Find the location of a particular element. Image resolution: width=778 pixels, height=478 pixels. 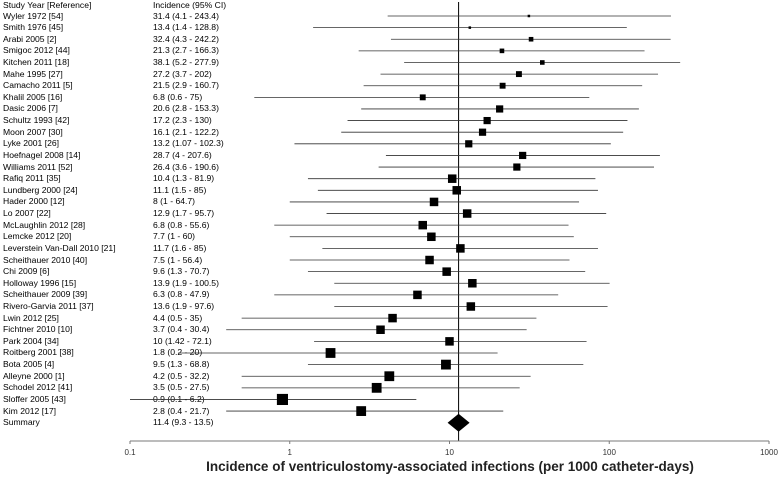

study-ci-text: 9.5 (1.3 - 68.8) is located at coordinates (181, 364).